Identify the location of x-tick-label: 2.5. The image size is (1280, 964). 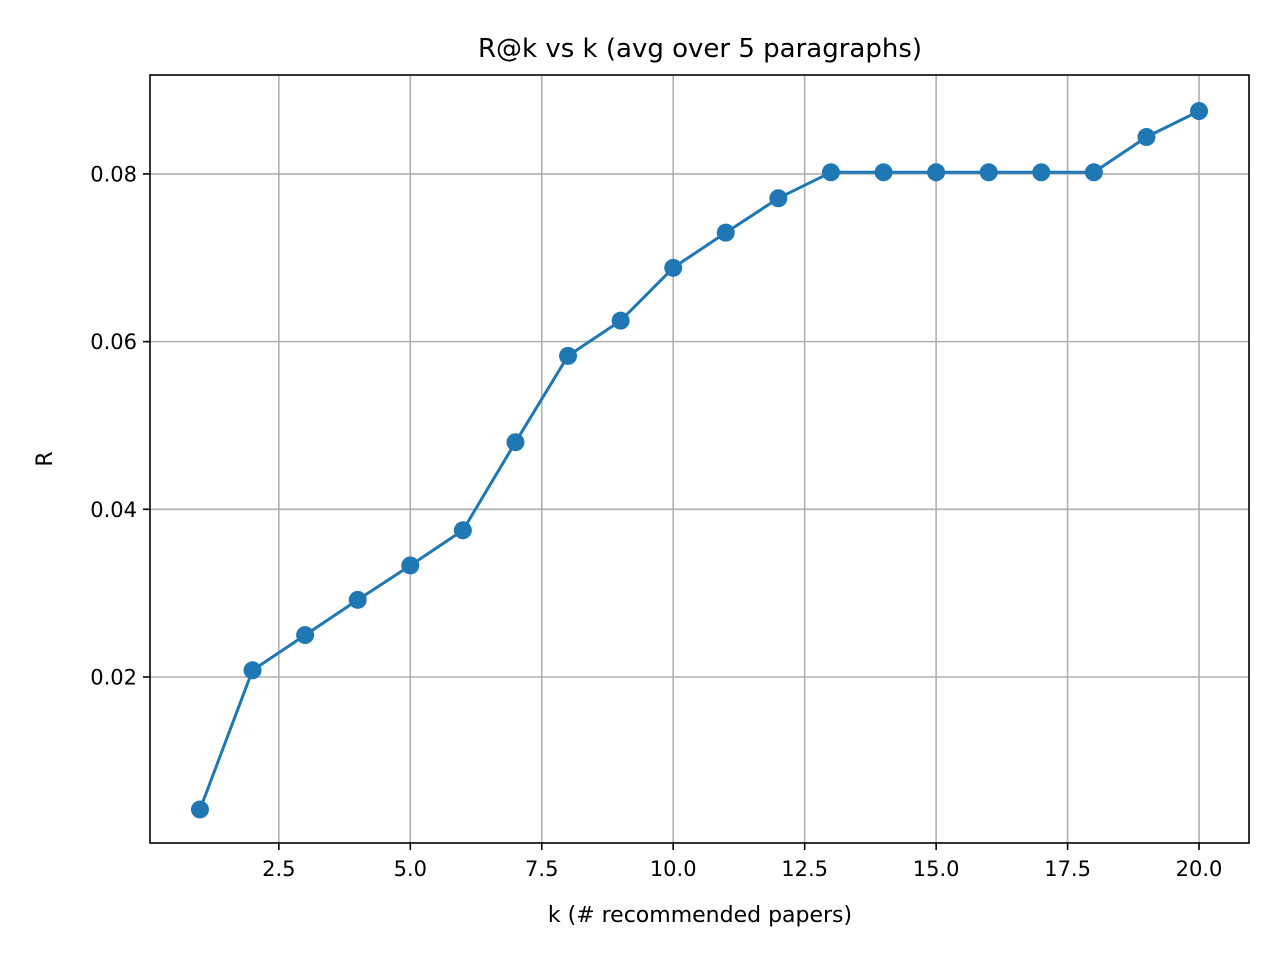
(278, 869).